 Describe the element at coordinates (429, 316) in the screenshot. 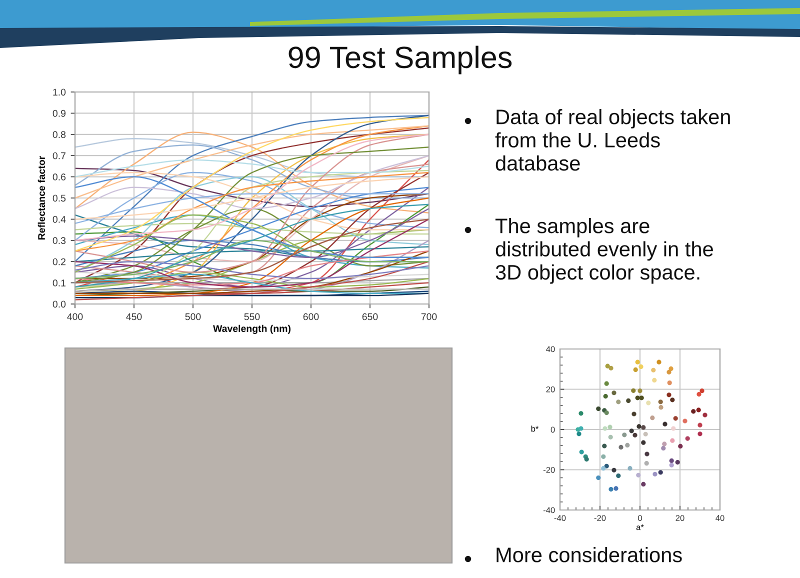

I see `x-tick-label: 700` at that location.